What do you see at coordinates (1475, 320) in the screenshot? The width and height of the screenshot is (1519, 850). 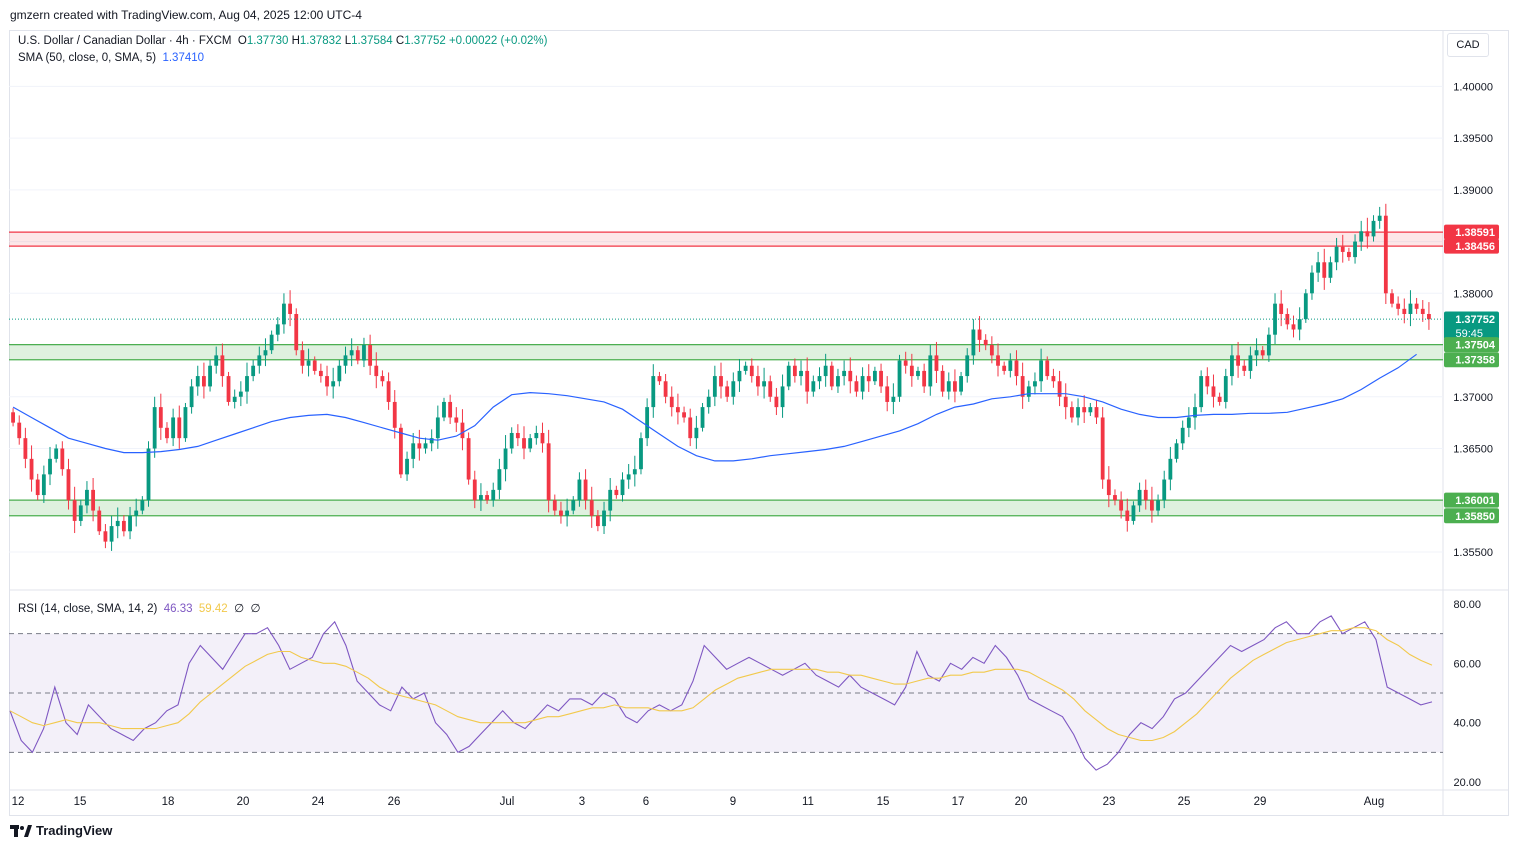 I see `last-price-text: 1.37752` at bounding box center [1475, 320].